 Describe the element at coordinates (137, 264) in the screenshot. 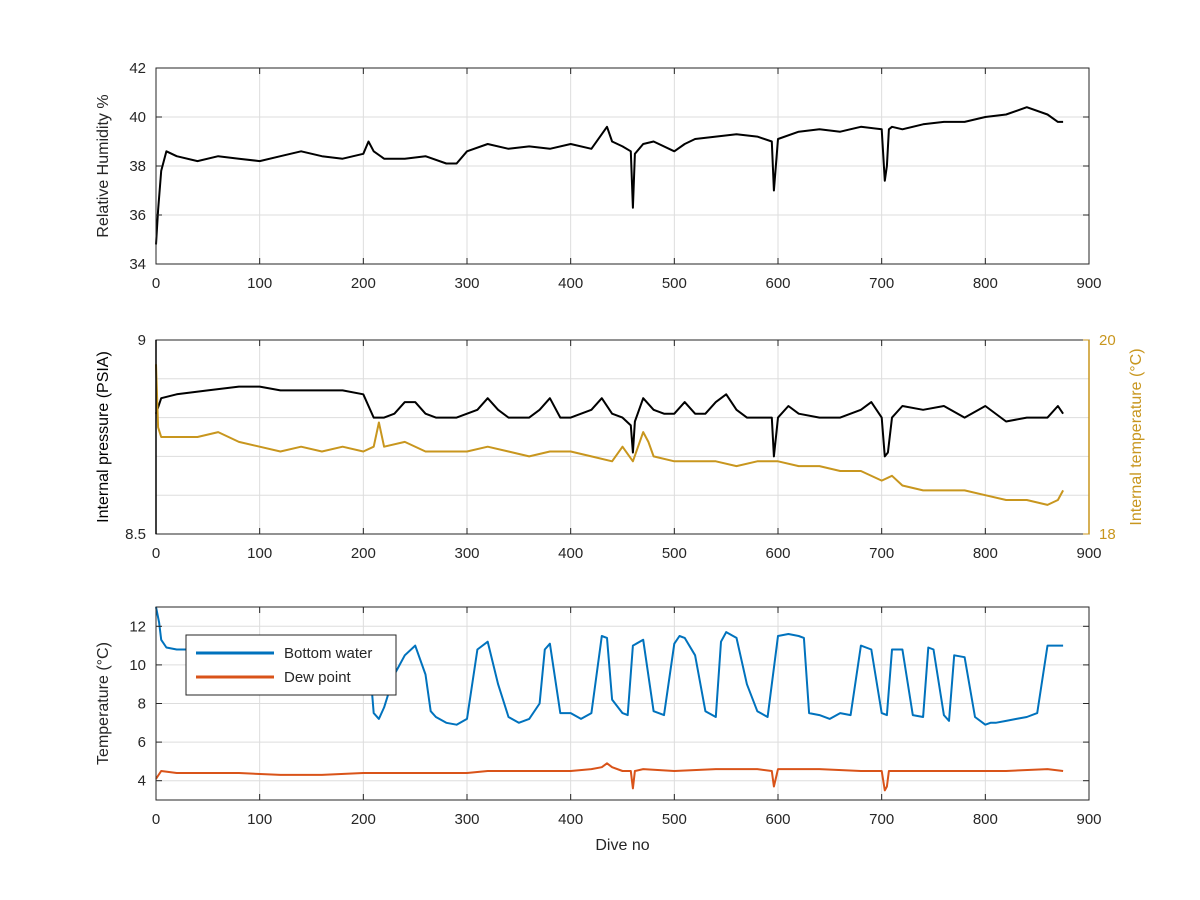

I see `y-tick-label: 34` at that location.